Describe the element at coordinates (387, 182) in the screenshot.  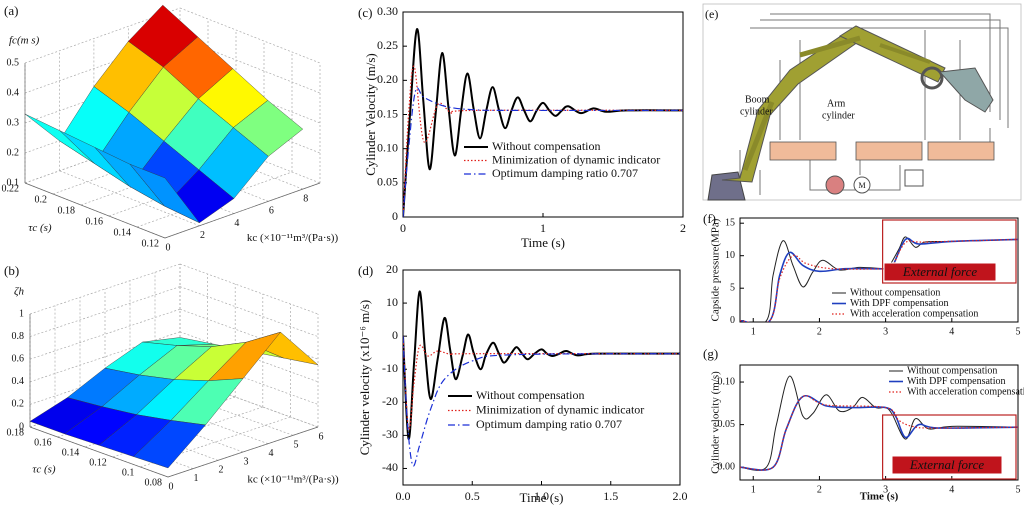
I see `y-tick-label: 0.05` at that location.